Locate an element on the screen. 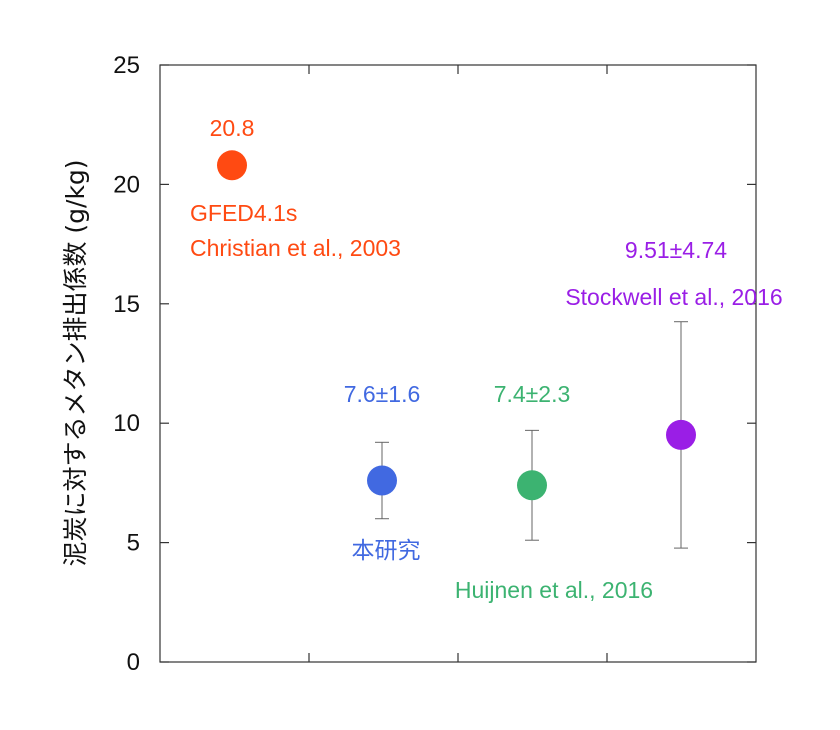  value-label: 7.4±2.3 is located at coordinates (532, 394).